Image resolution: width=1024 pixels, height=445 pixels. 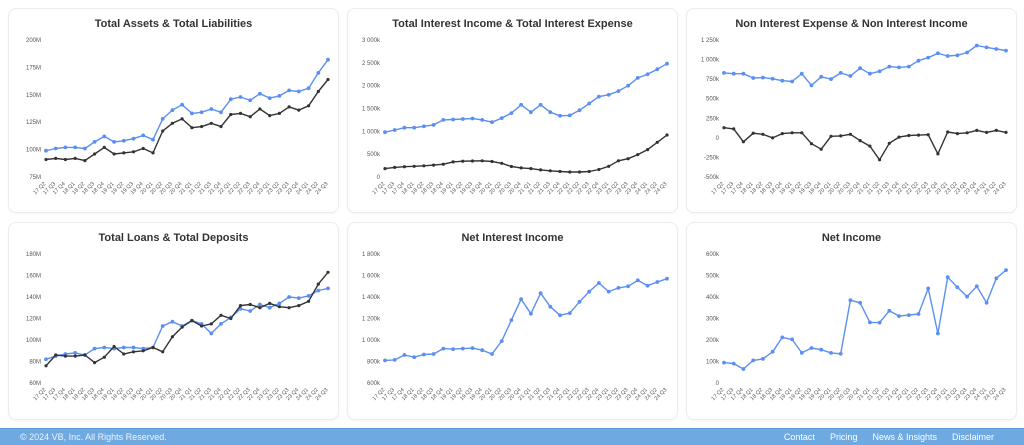 I want to click on svg-text: 60M, so click(x=35, y=384).